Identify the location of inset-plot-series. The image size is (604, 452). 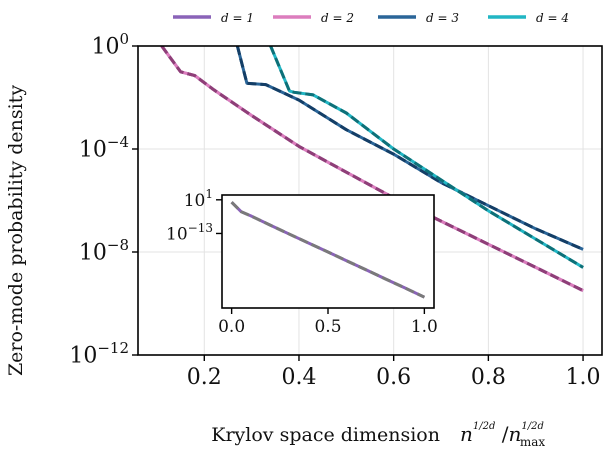
(328, 250).